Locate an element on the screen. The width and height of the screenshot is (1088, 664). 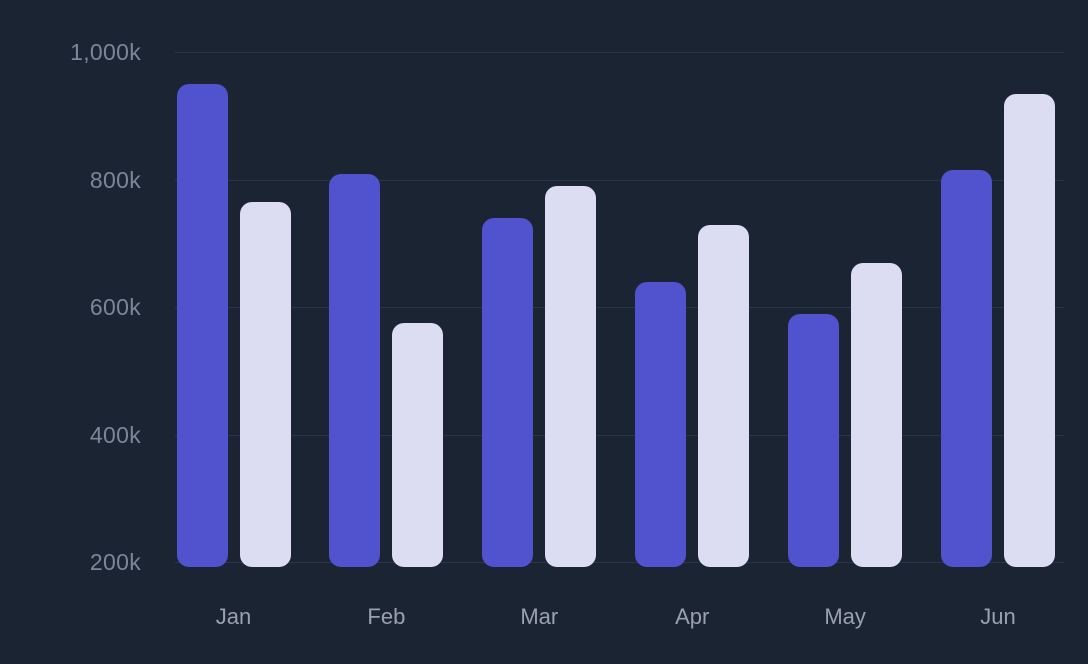
bar-jun-series-primary is located at coordinates (966, 368).